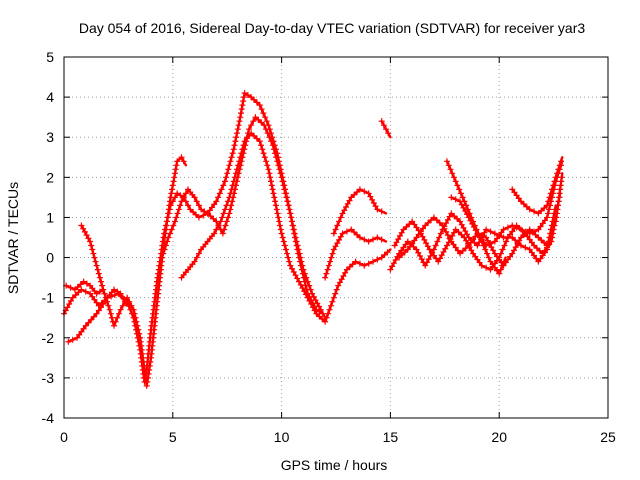  Describe the element at coordinates (50, 217) in the screenshot. I see `y-tick-label: 1` at that location.